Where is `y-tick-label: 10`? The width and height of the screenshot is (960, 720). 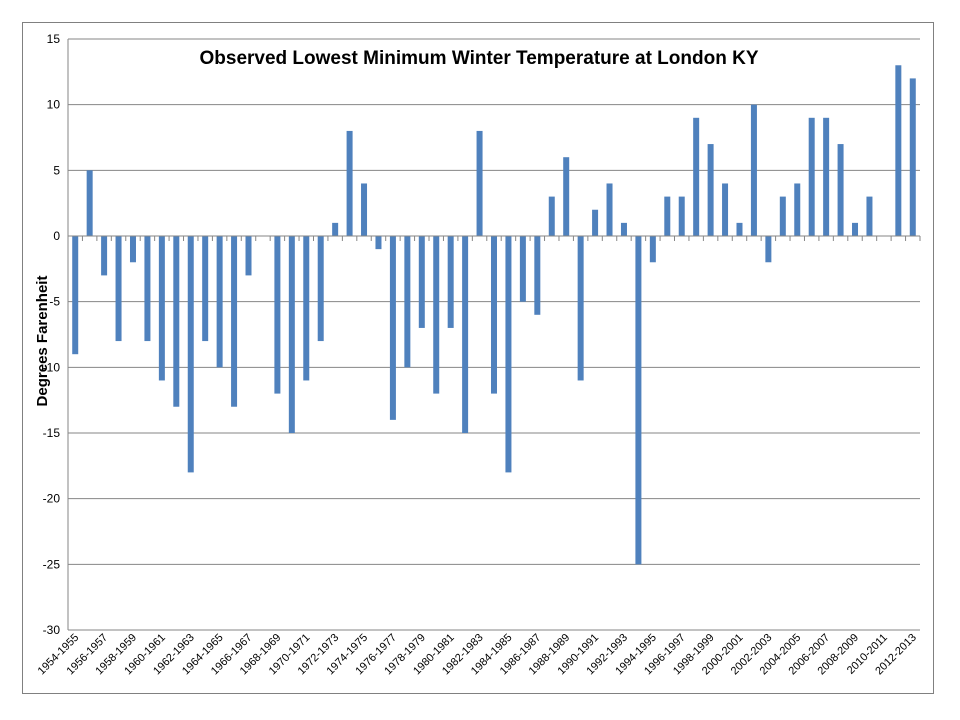
y-tick-label: 10 is located at coordinates (54, 105).